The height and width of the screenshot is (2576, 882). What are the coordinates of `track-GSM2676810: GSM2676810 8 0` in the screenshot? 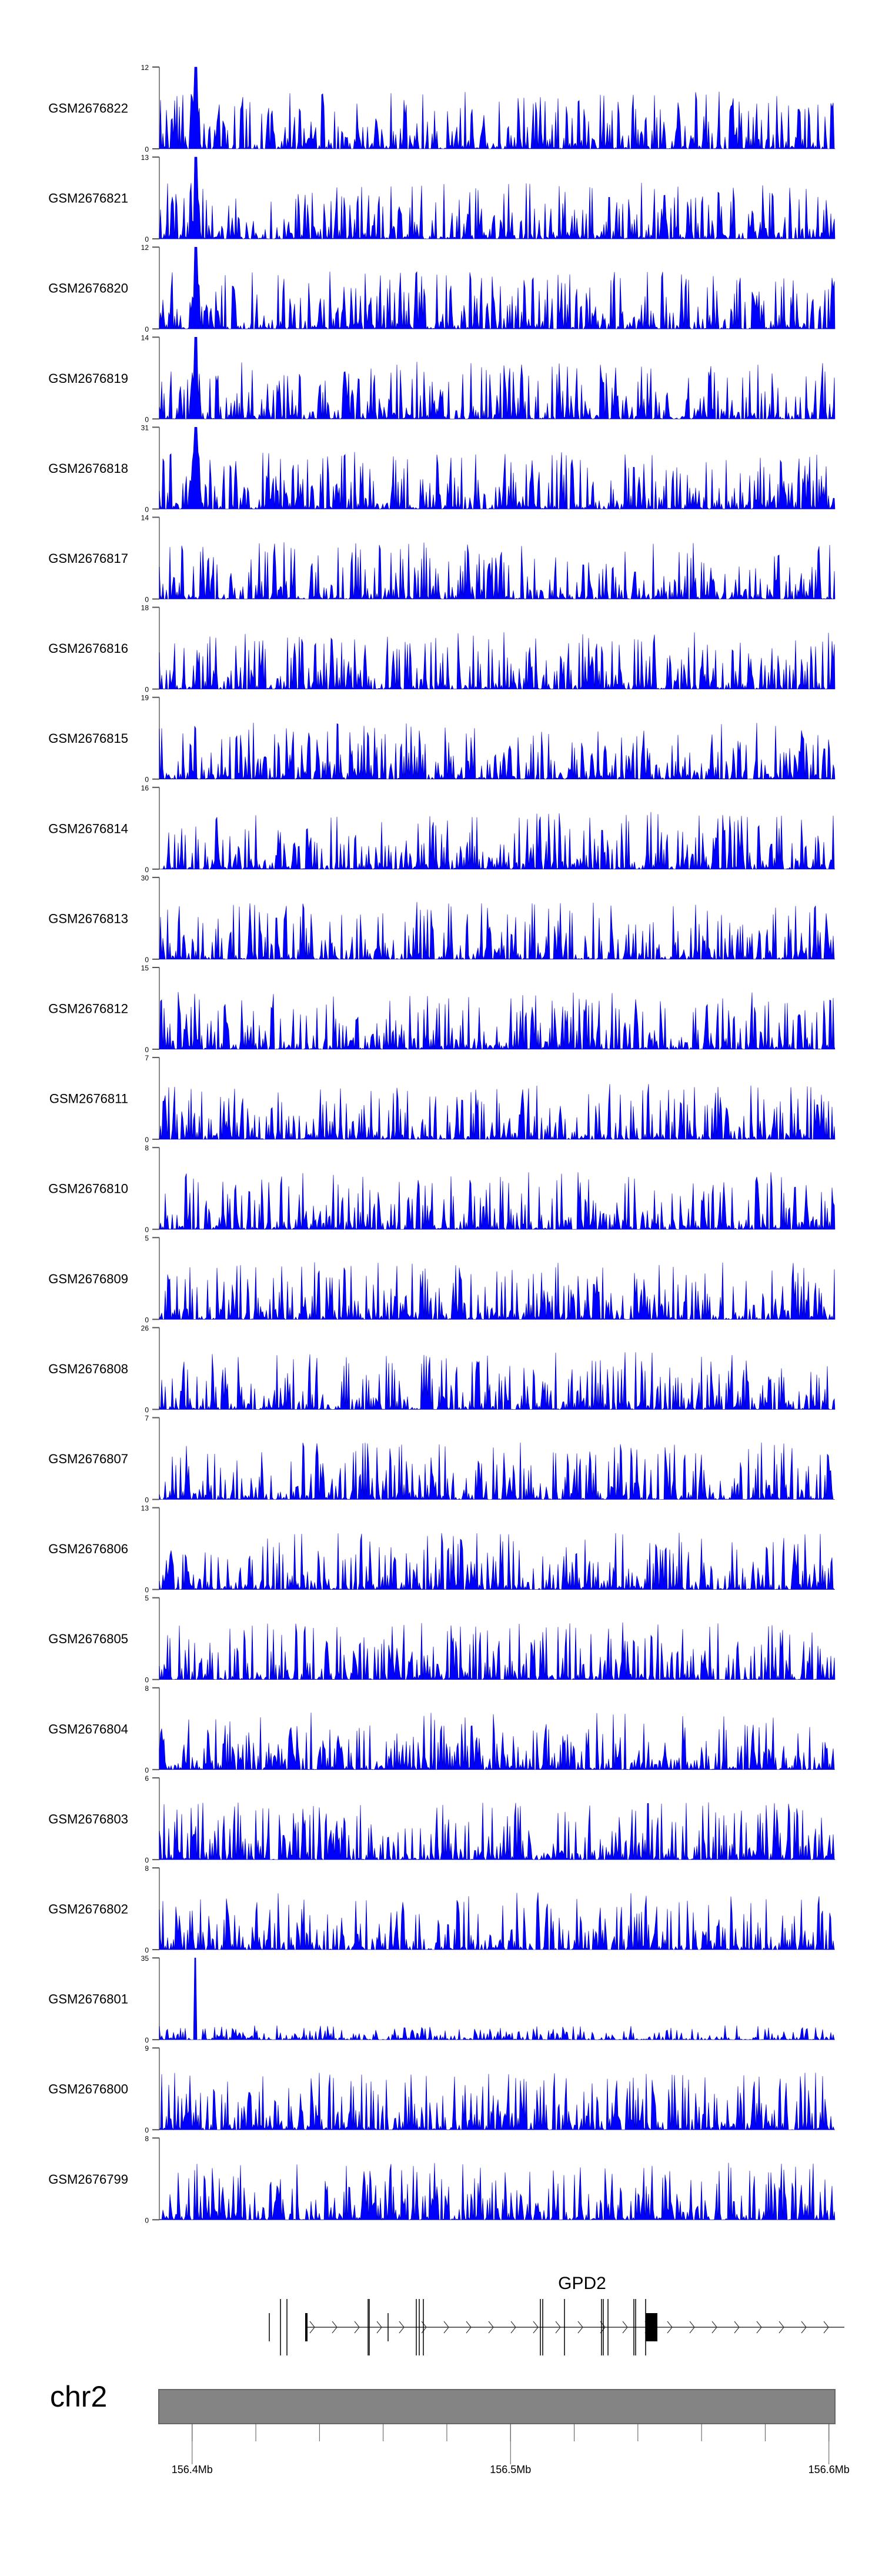 It's located at (442, 1189).